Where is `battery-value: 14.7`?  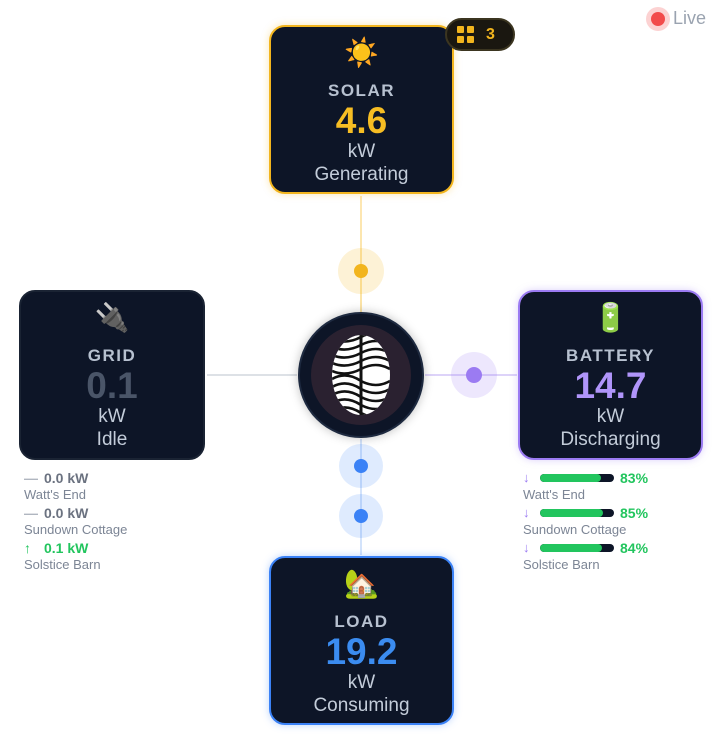
battery-value: 14.7 is located at coordinates (610, 385).